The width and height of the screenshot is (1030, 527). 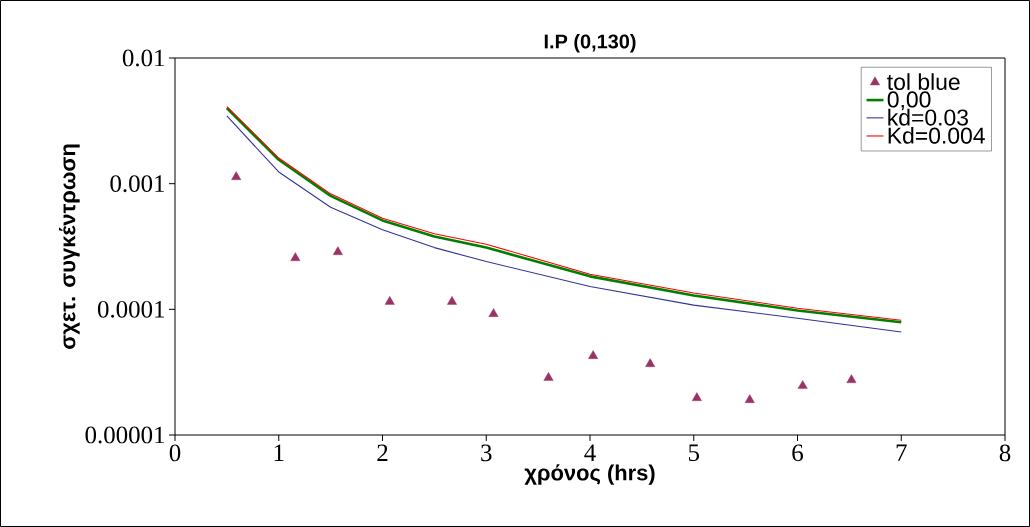 What do you see at coordinates (589, 474) in the screenshot?
I see `x-axis-title: χρόνος (hrs)` at bounding box center [589, 474].